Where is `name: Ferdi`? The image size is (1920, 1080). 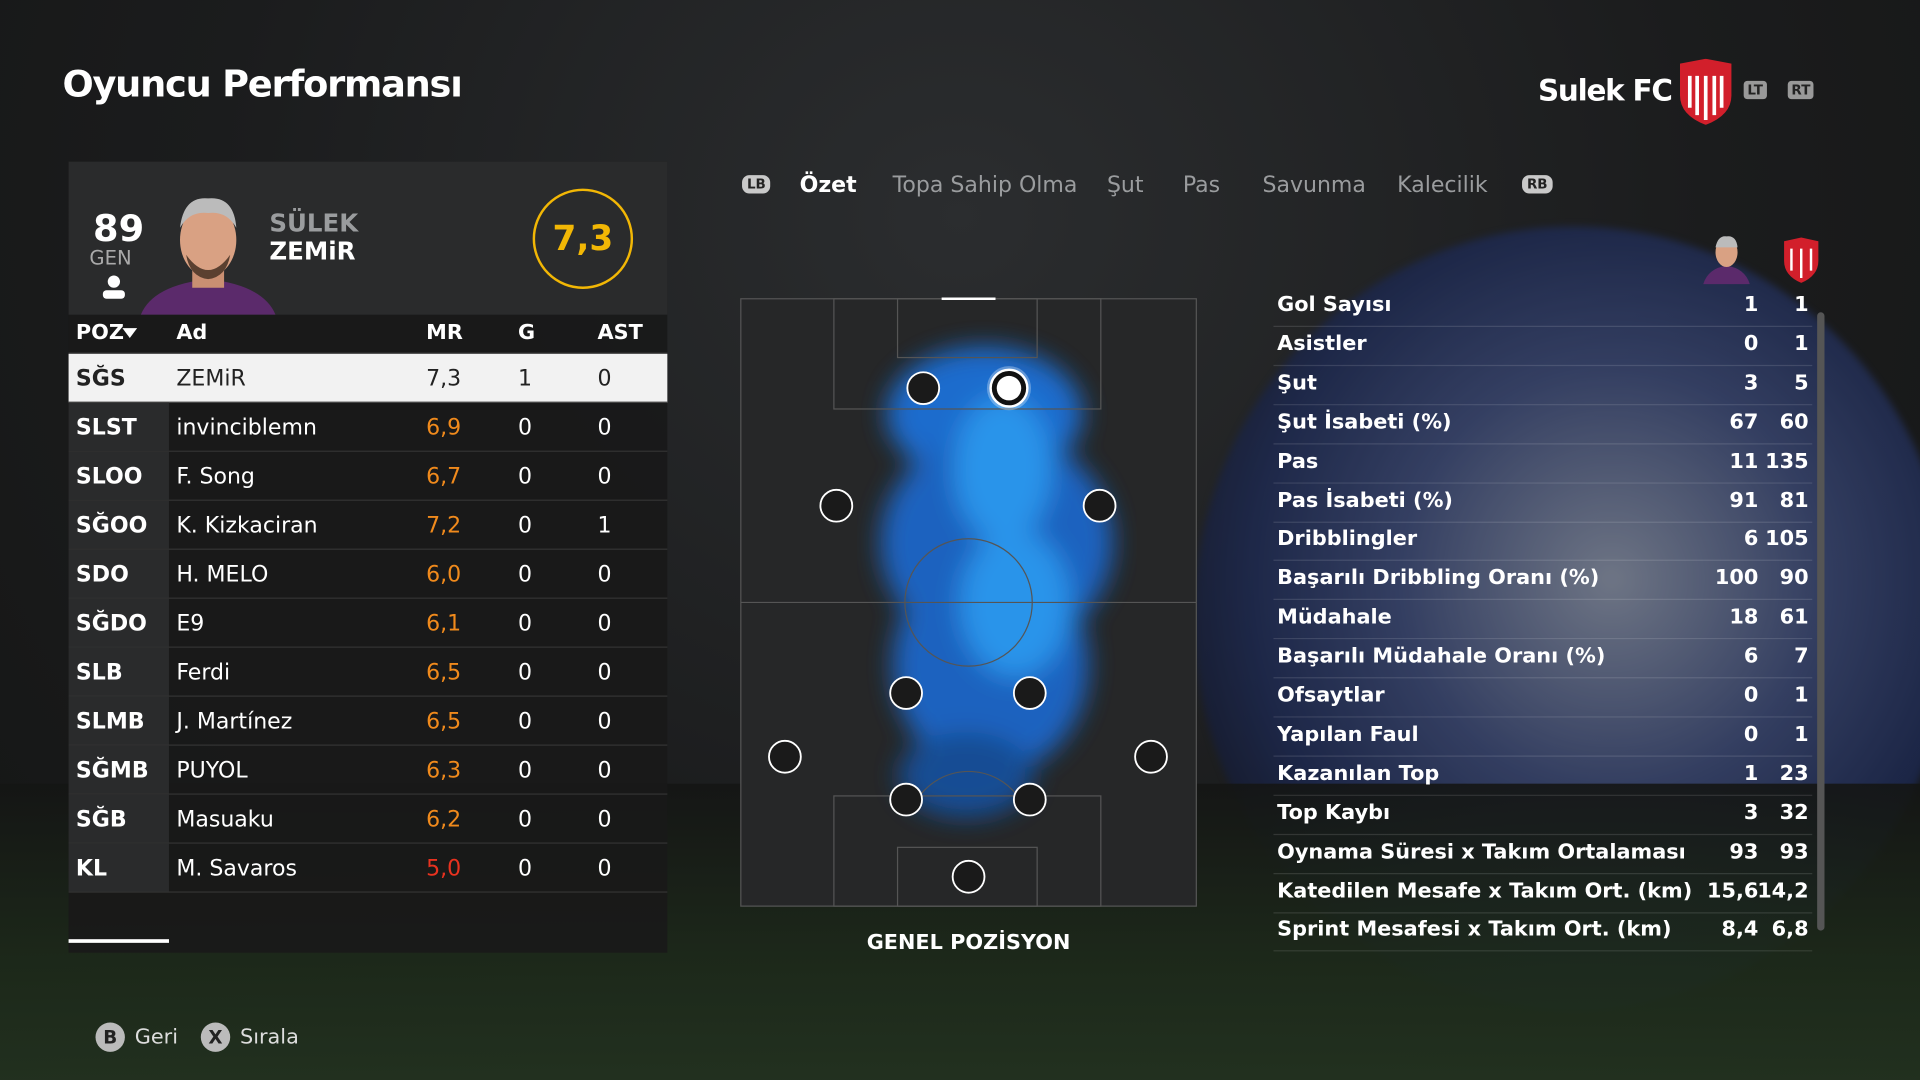
name: Ferdi is located at coordinates (203, 673).